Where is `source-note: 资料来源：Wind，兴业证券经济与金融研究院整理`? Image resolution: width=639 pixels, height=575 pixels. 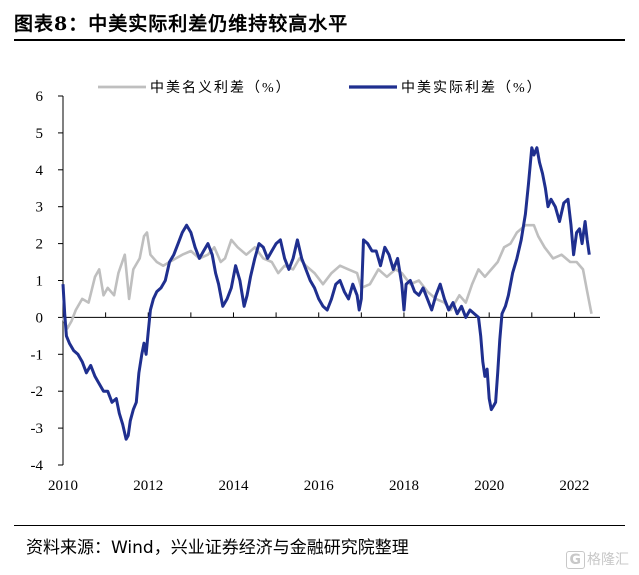
source-note: 资料来源：Wind，兴业证券经济与金融研究院整理 is located at coordinates (217, 548).